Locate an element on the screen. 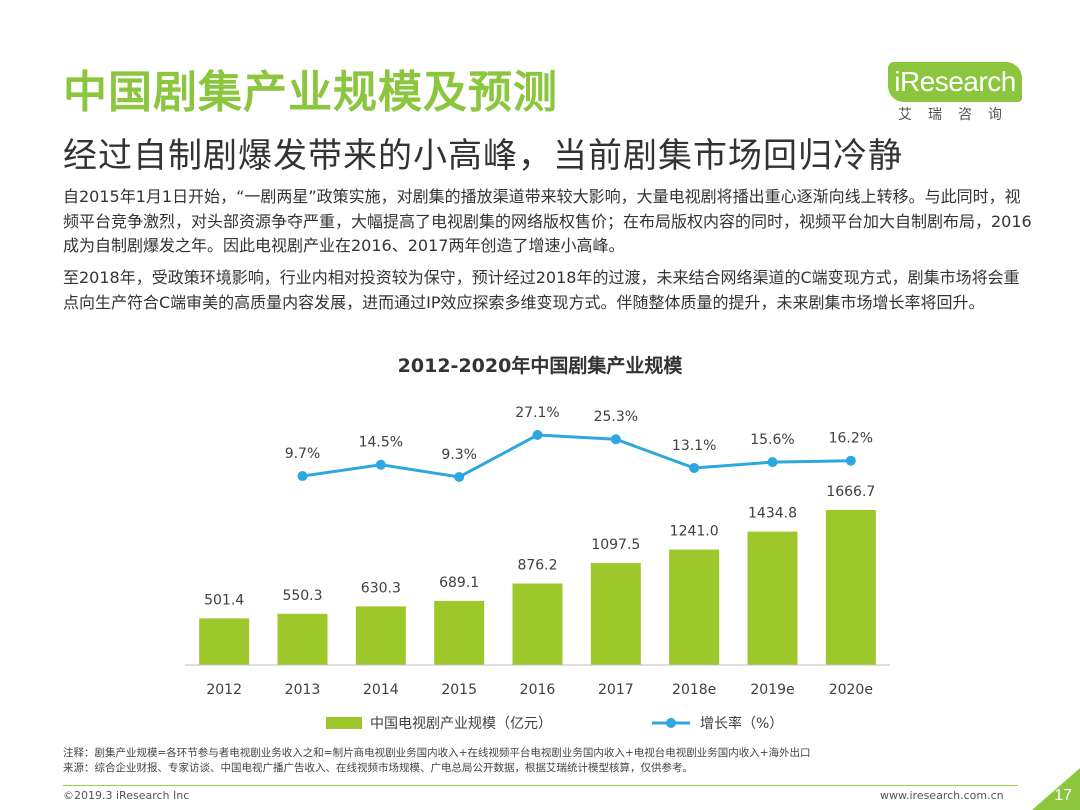  growth-rate-label: 9.7% is located at coordinates (303, 454).